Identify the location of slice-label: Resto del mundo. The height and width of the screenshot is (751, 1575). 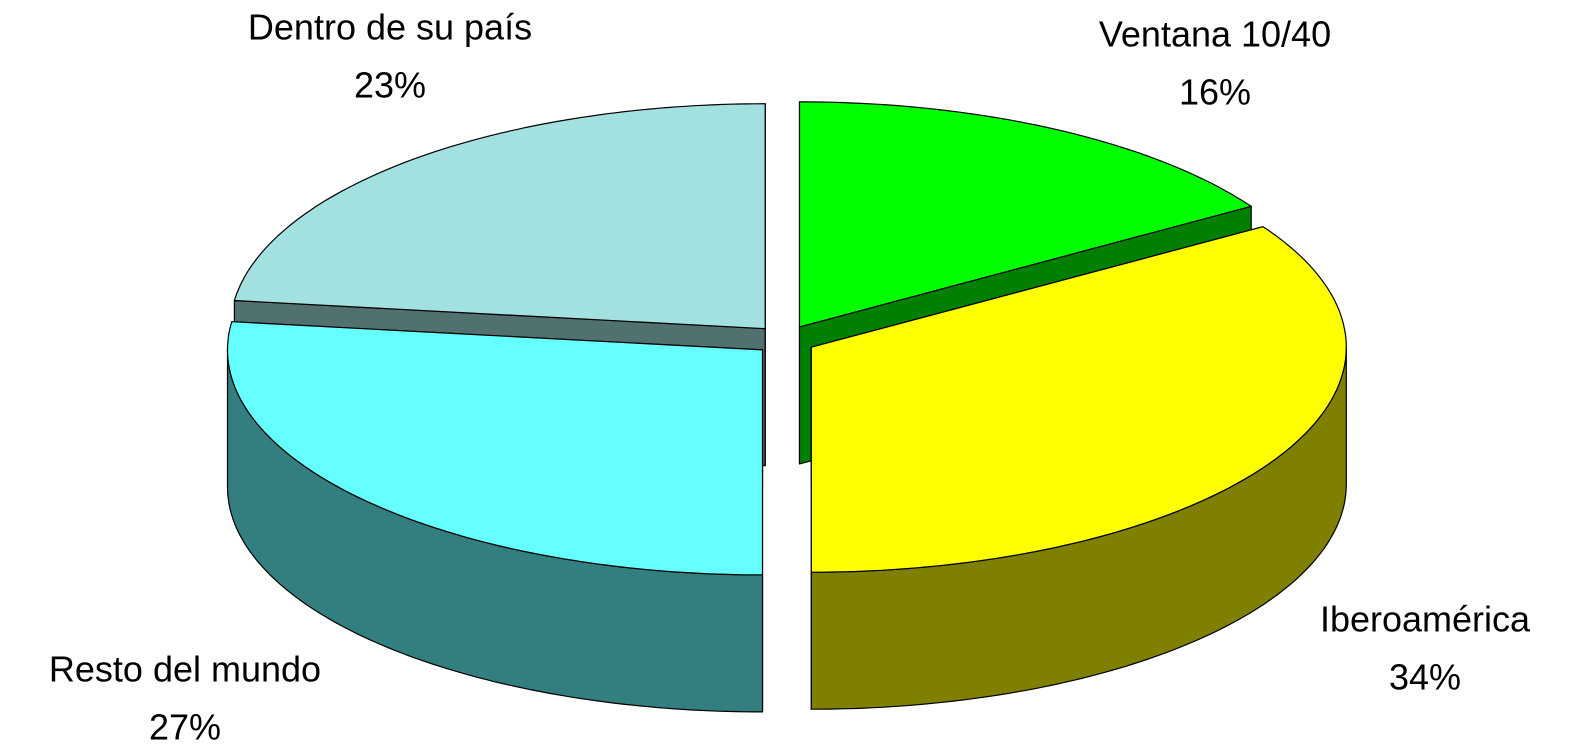
(185, 669).